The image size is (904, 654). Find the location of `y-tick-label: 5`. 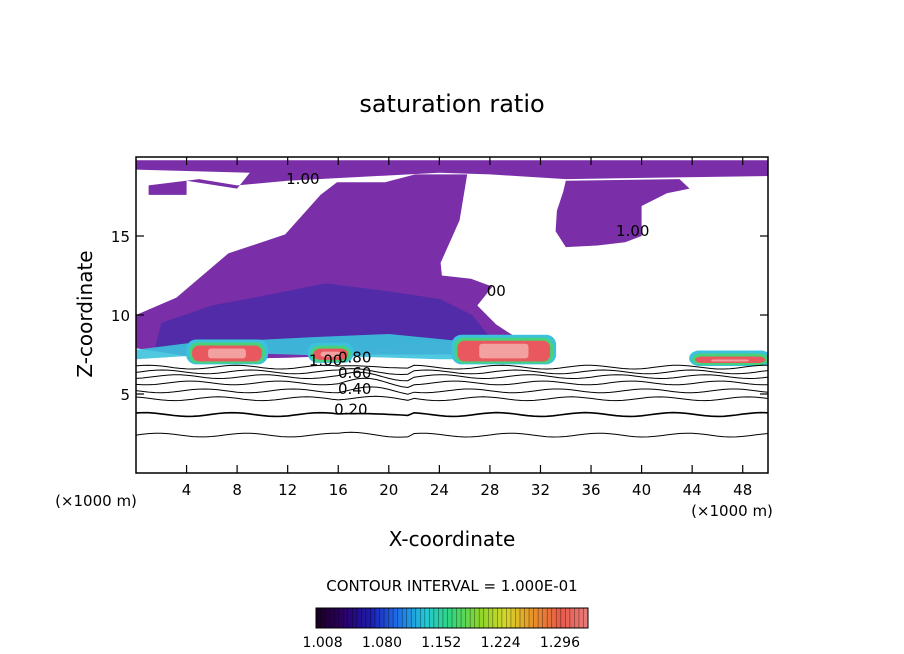

y-tick-label: 5 is located at coordinates (125, 395).